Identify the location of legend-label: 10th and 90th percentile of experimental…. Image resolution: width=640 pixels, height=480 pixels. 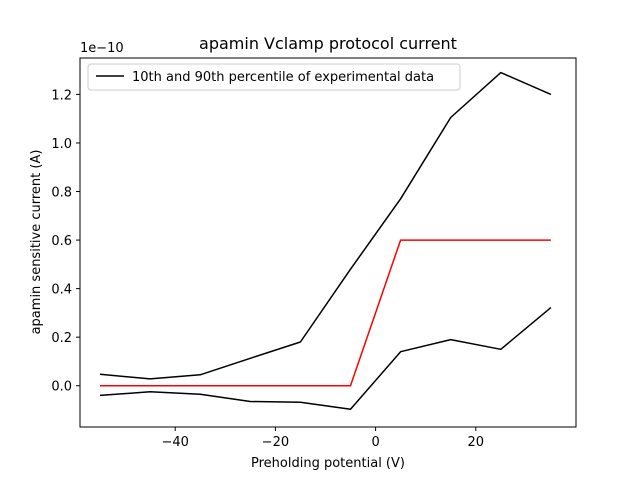
(283, 77).